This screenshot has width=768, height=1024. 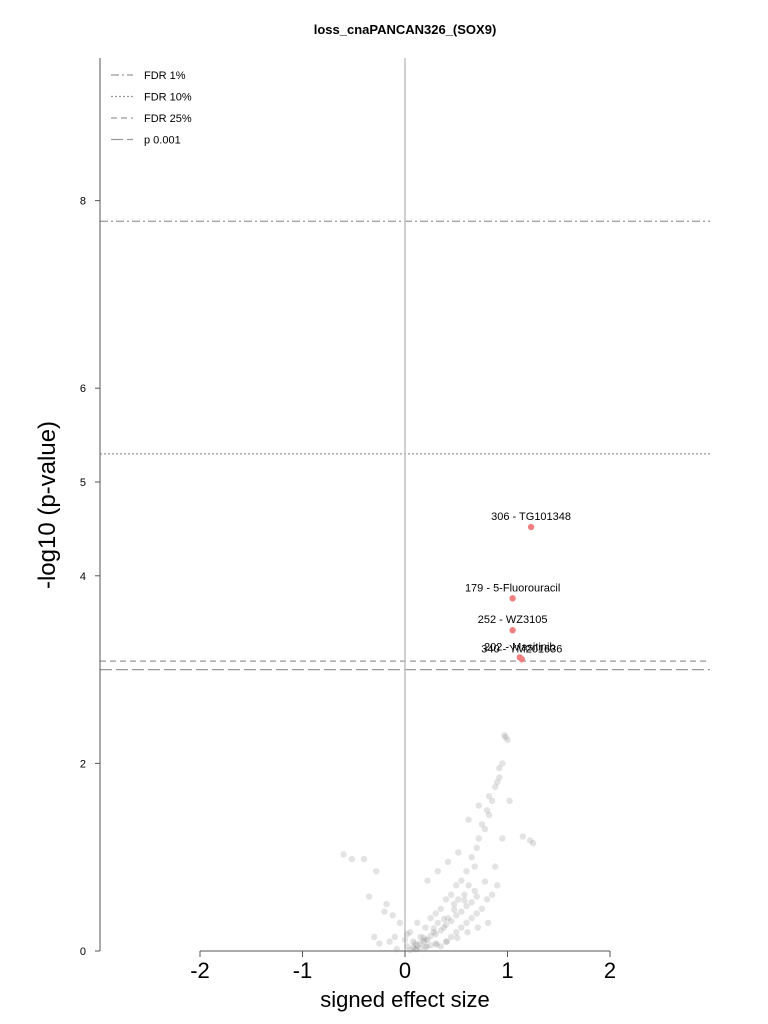 I want to click on point-annotation: 179 - 5-Fluorouracil, so click(x=512, y=588).